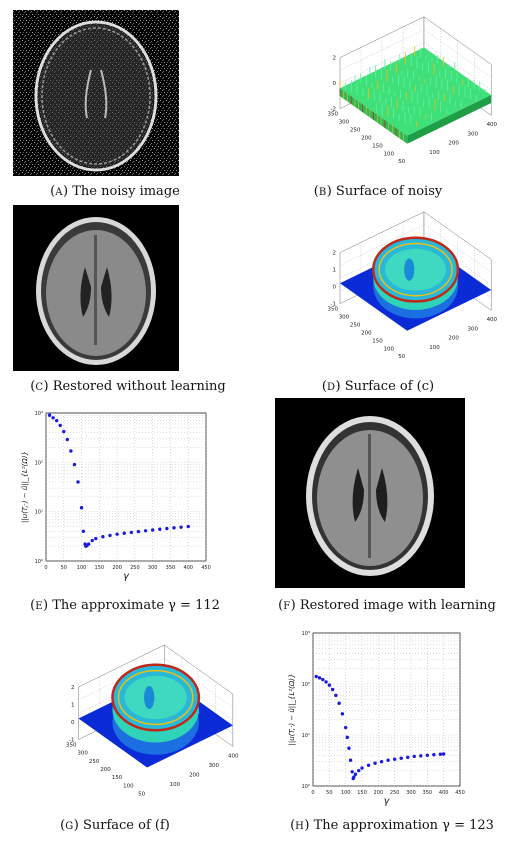 Image resolution: width=517 pixels, height=843 pixels. What do you see at coordinates (395, 793) in the screenshot?
I see `x-tick-label: 250` at bounding box center [395, 793].